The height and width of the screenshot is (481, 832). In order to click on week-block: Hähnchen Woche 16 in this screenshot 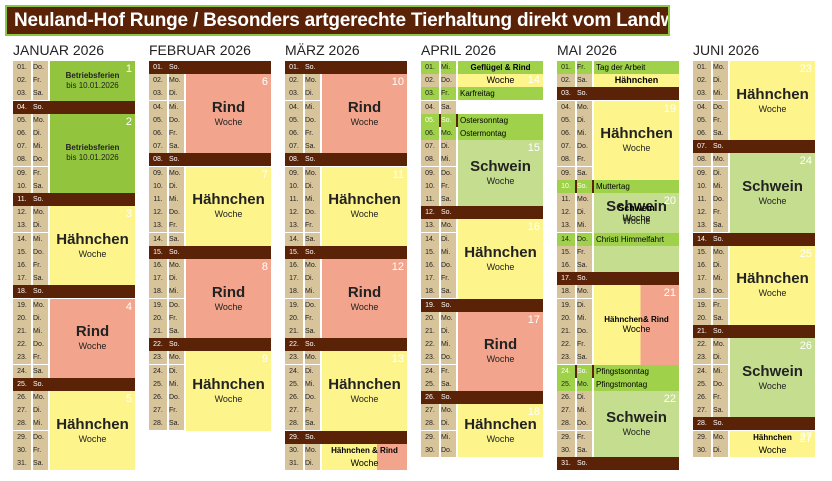, I will do `click(500, 259)`.